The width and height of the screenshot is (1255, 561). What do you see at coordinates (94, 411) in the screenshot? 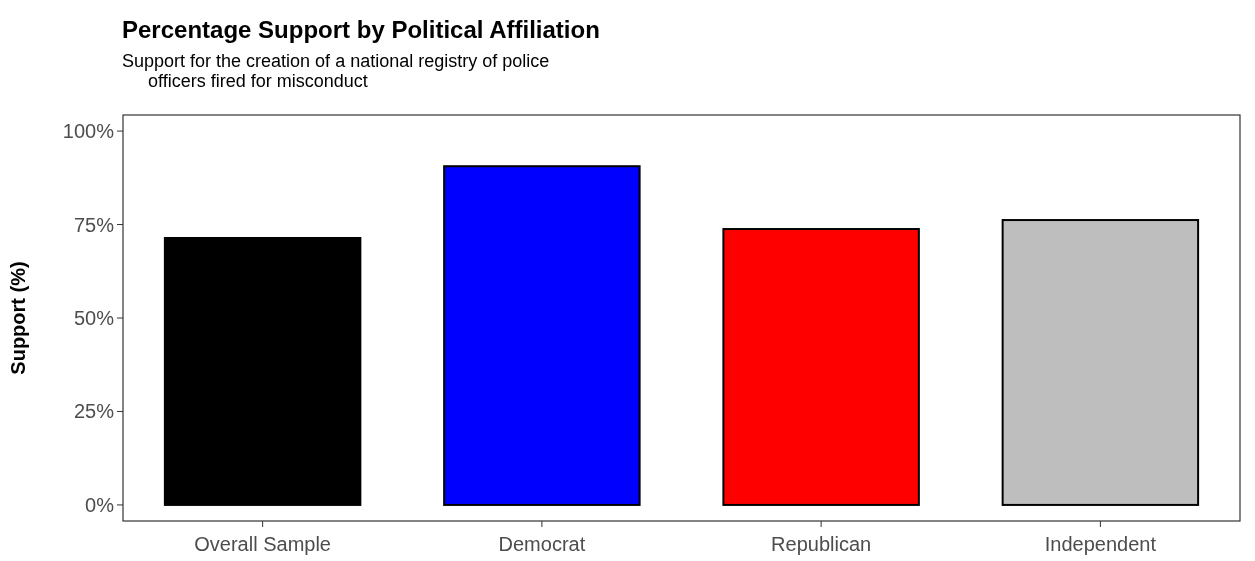
I see `y-tick-label: 25%` at bounding box center [94, 411].